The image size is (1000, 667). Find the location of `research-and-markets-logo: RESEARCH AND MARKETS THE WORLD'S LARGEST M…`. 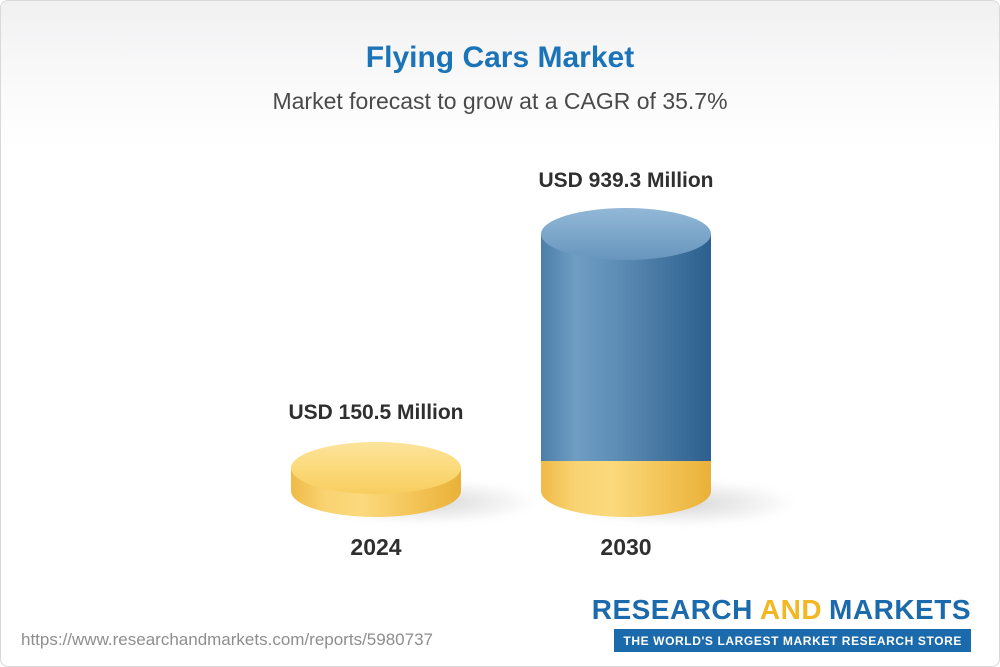

research-and-markets-logo: RESEARCH AND MARKETS THE WORLD'S LARGEST M… is located at coordinates (781, 623).